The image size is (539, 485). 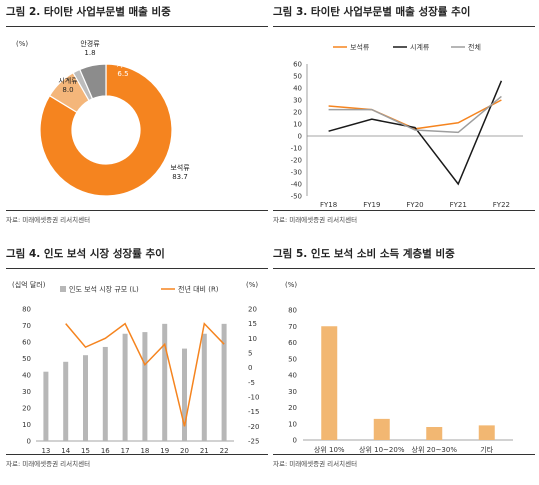 I want to click on y-tick-label-6: 0, so click(x=300, y=137).